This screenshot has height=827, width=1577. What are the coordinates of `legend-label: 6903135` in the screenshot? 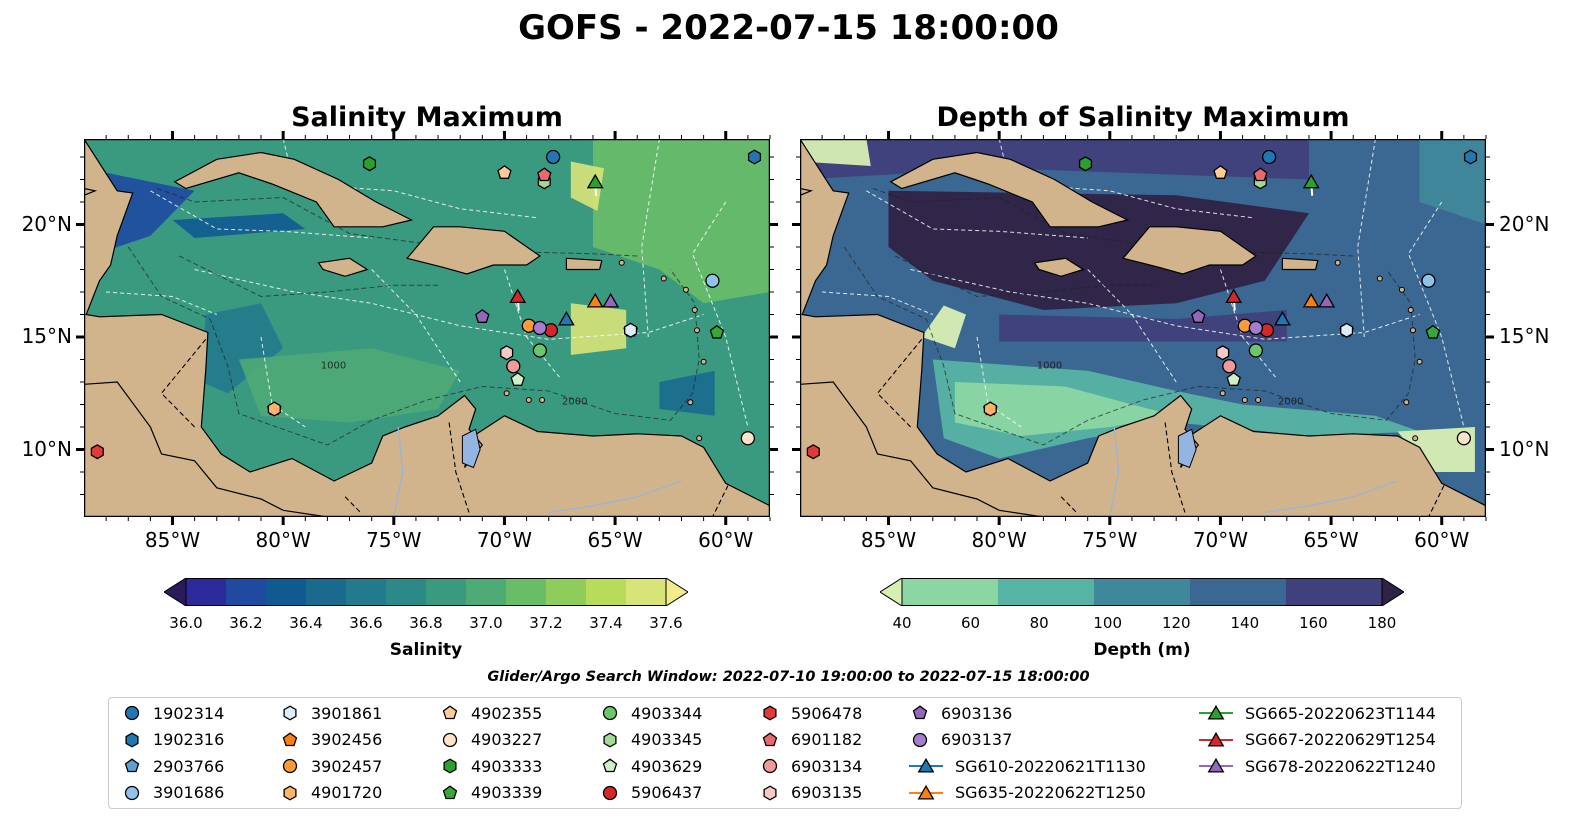 It's located at (827, 792).